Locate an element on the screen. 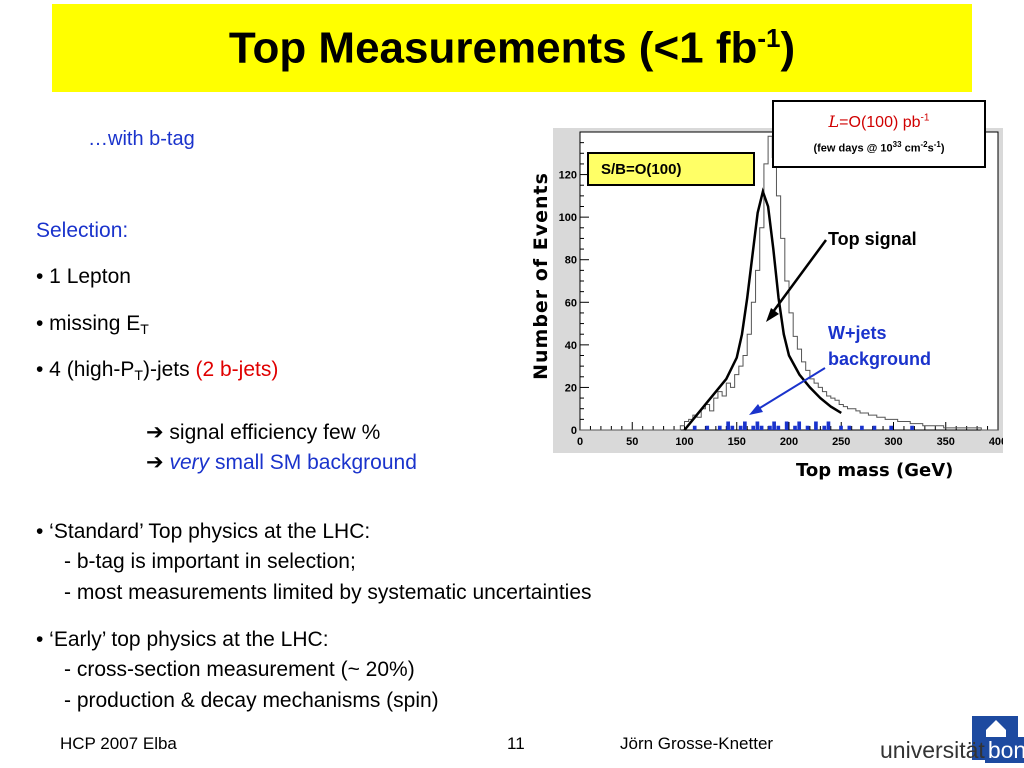  luminosity-value: L=O(100) pb-1 is located at coordinates (879, 121).